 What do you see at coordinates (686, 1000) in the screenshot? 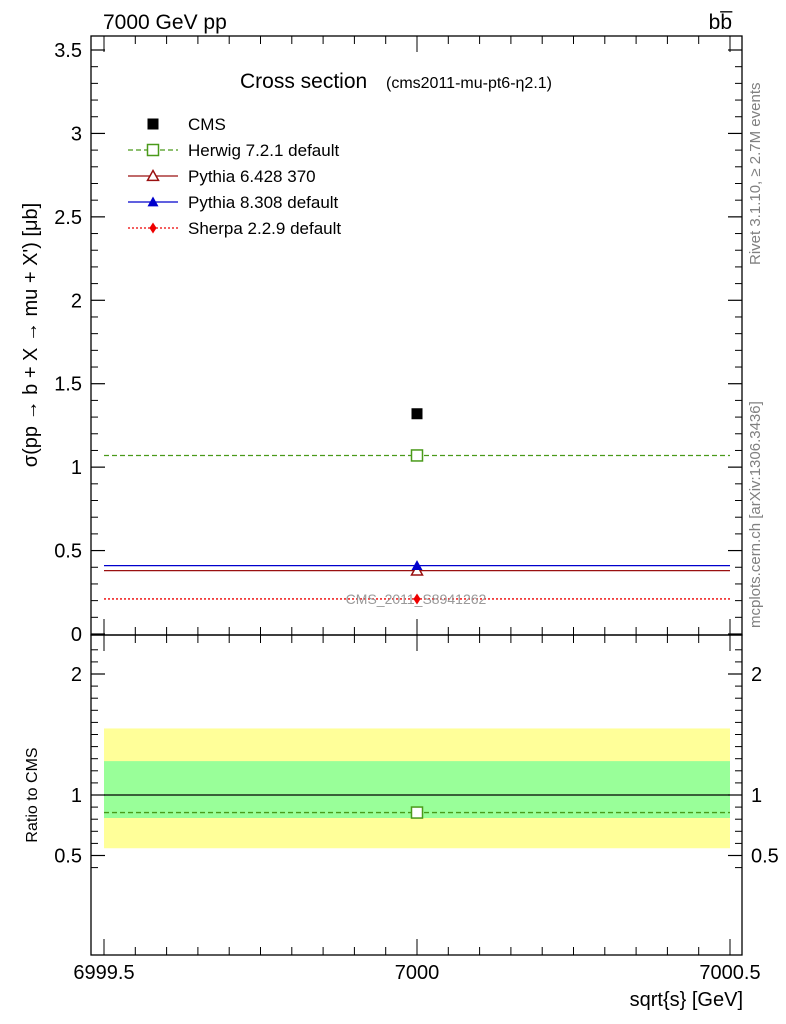
I see `x-axis-label: sqrt{s} [GeV]` at bounding box center [686, 1000].